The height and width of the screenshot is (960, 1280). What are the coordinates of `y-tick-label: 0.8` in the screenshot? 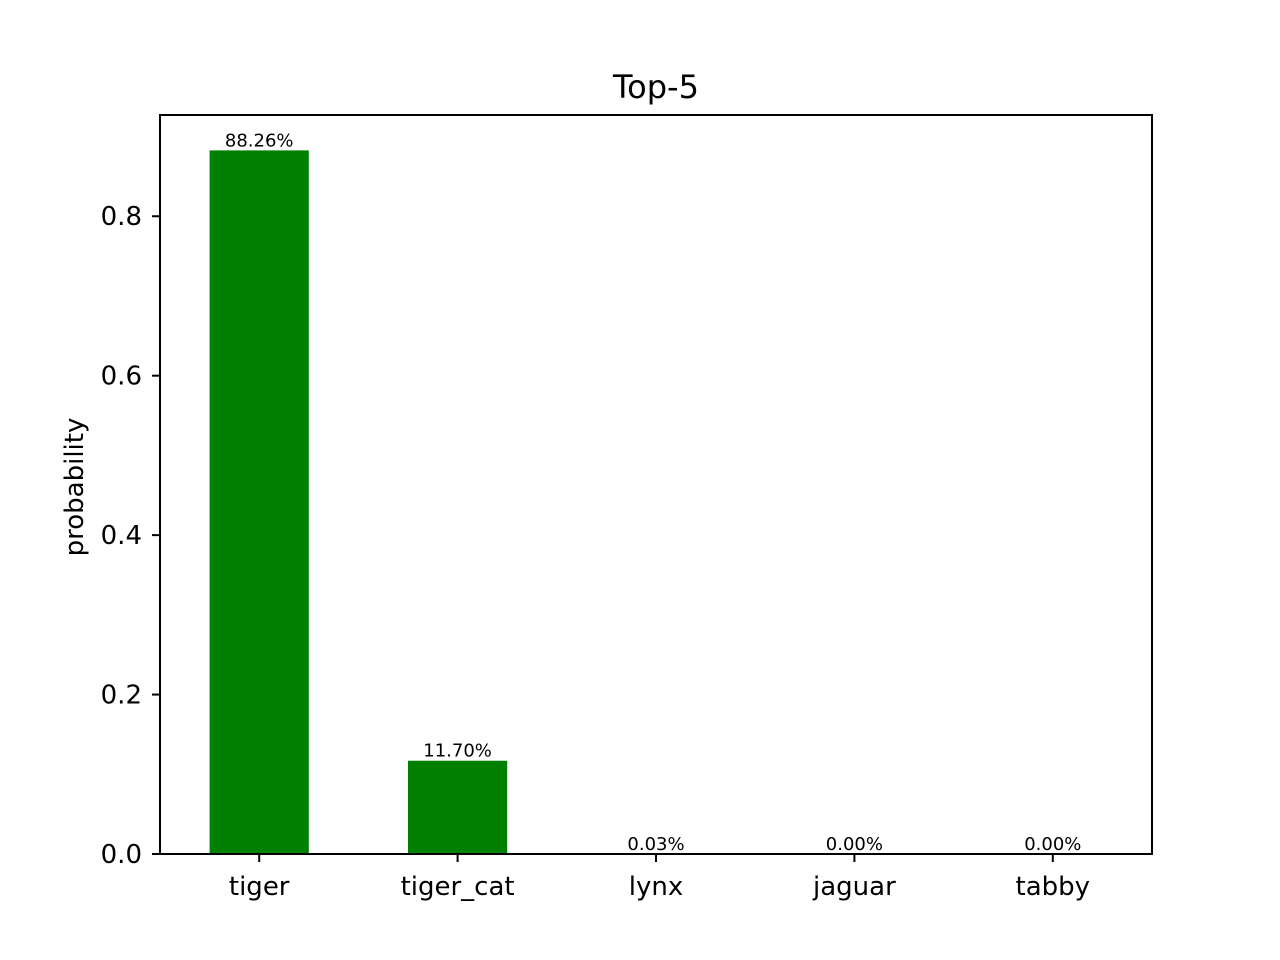 It's located at (121, 217).